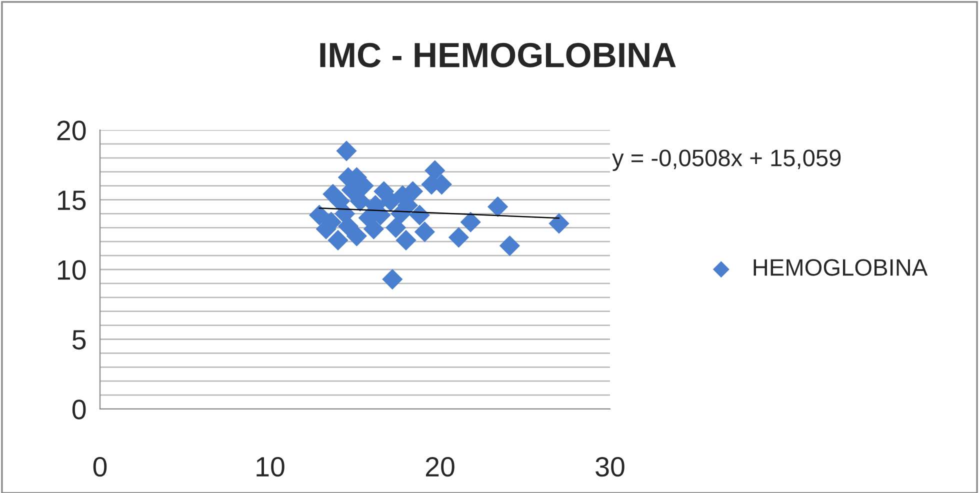  What do you see at coordinates (79, 340) in the screenshot?
I see `y-tick-label: 5` at bounding box center [79, 340].